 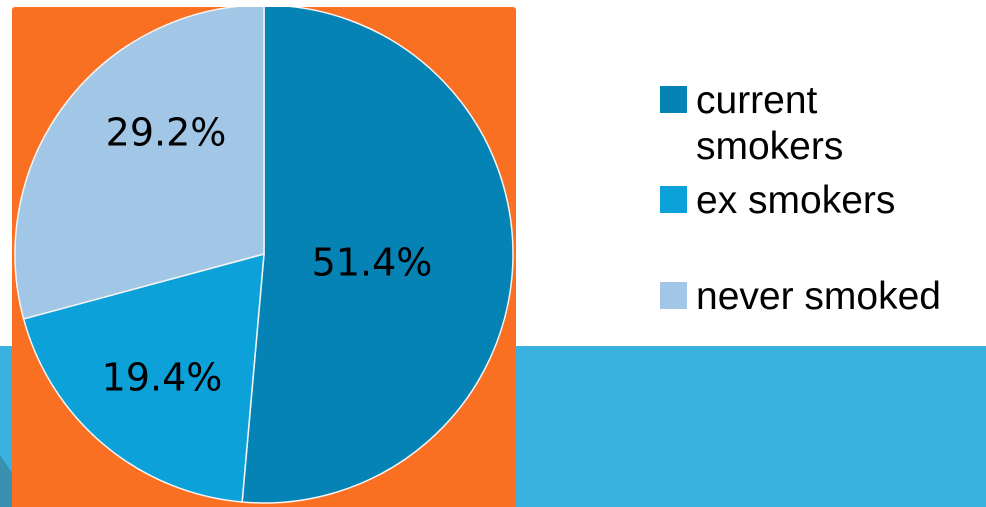 I want to click on legend-item-ex-smokers: ex smokers, so click(x=813, y=201).